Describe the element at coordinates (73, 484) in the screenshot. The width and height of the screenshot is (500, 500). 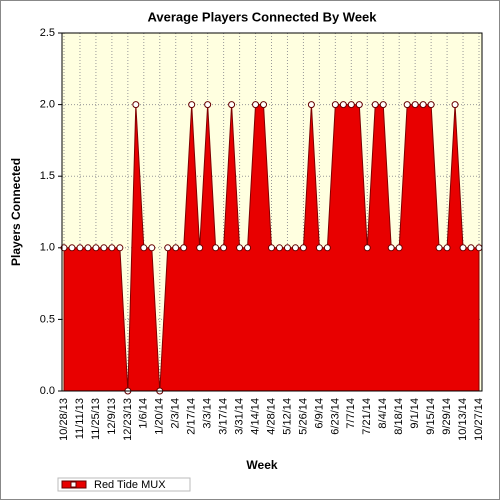
I see `legend-marker` at that location.